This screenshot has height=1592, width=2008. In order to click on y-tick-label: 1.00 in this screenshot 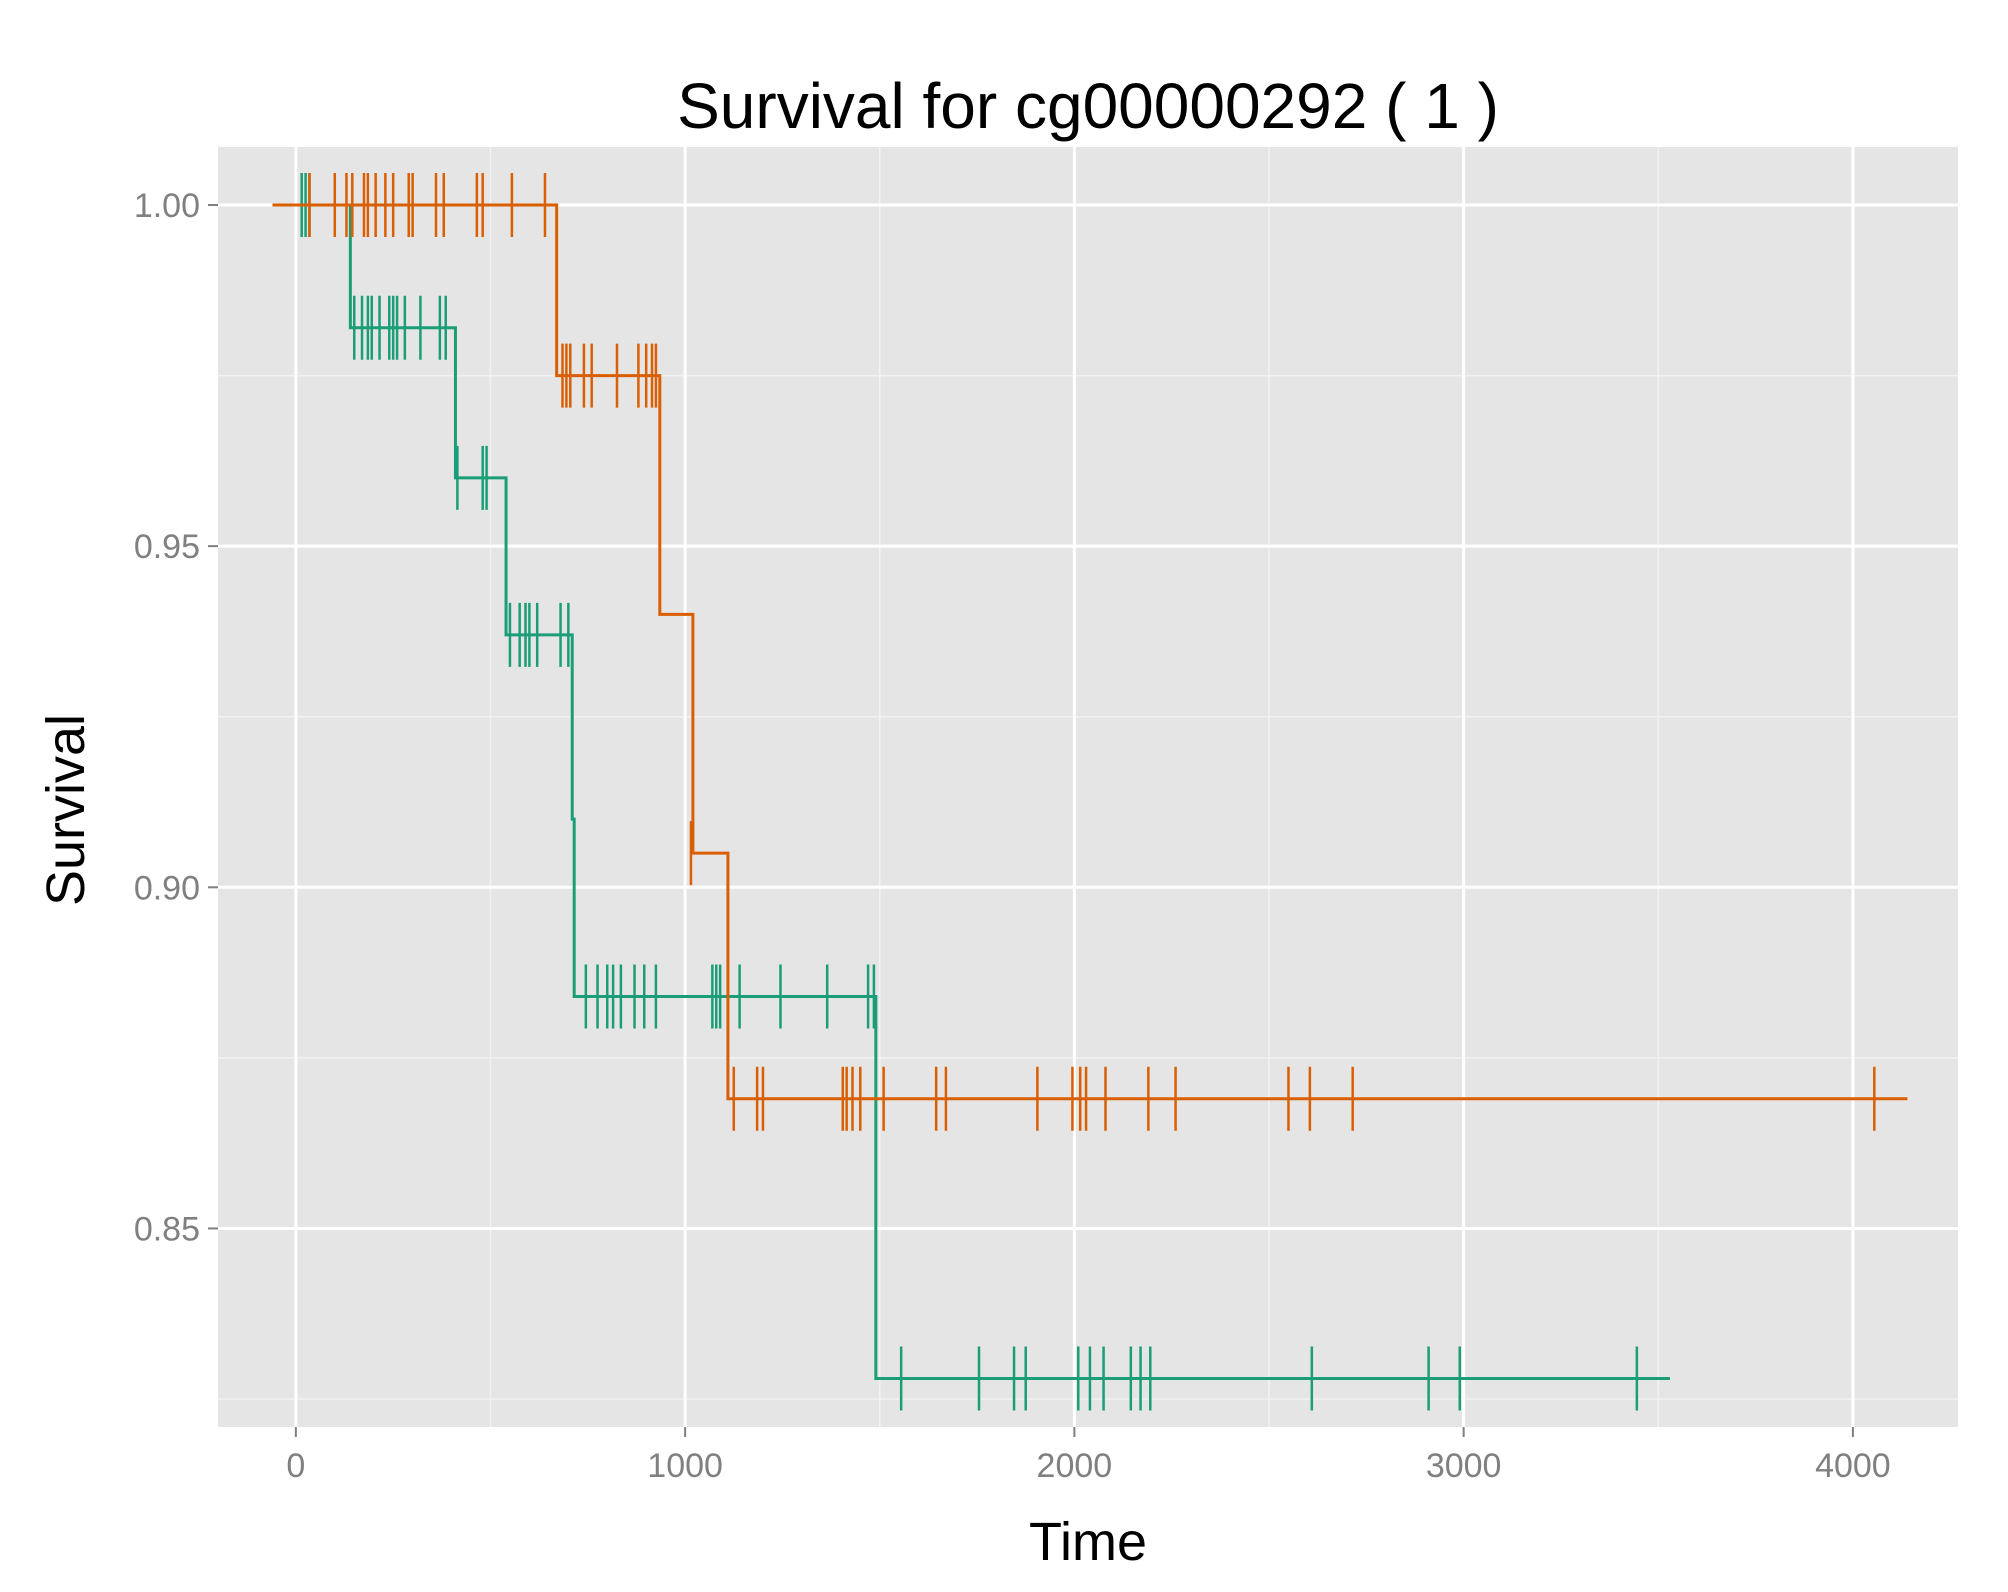, I will do `click(167, 206)`.